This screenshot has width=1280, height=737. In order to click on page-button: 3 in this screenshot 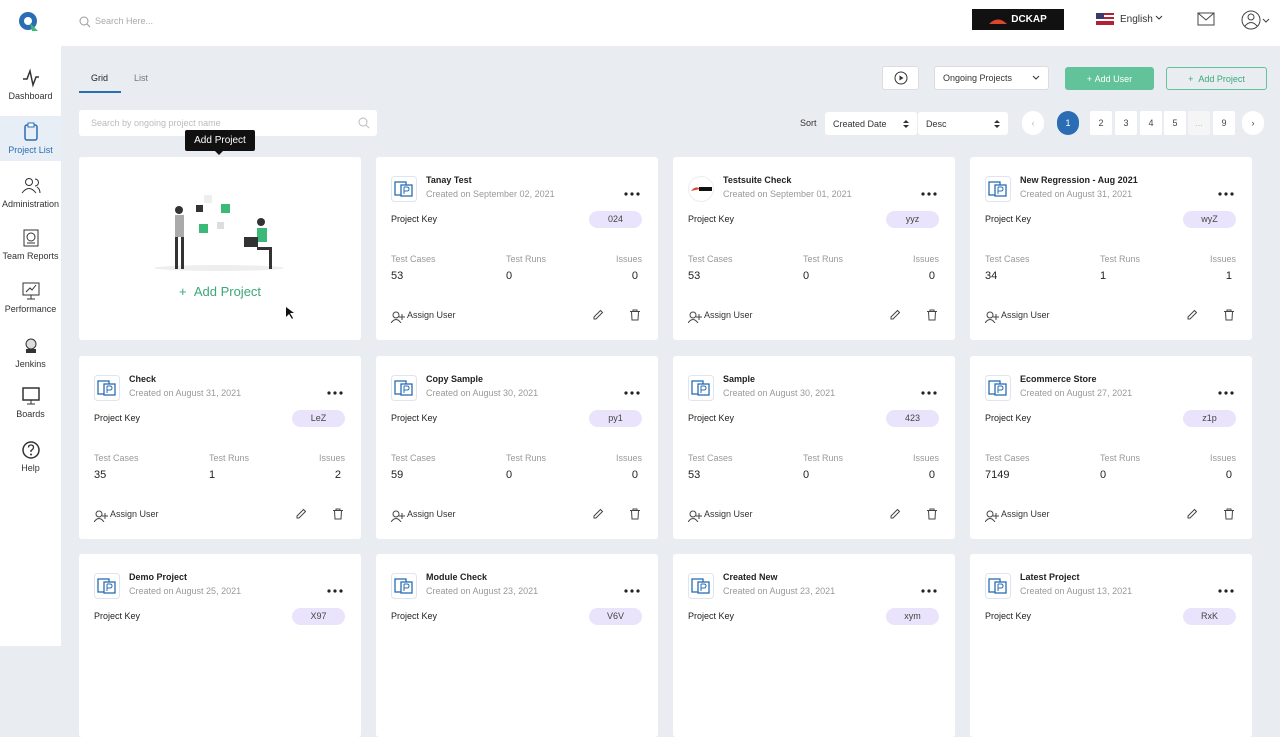, I will do `click(1126, 123)`.